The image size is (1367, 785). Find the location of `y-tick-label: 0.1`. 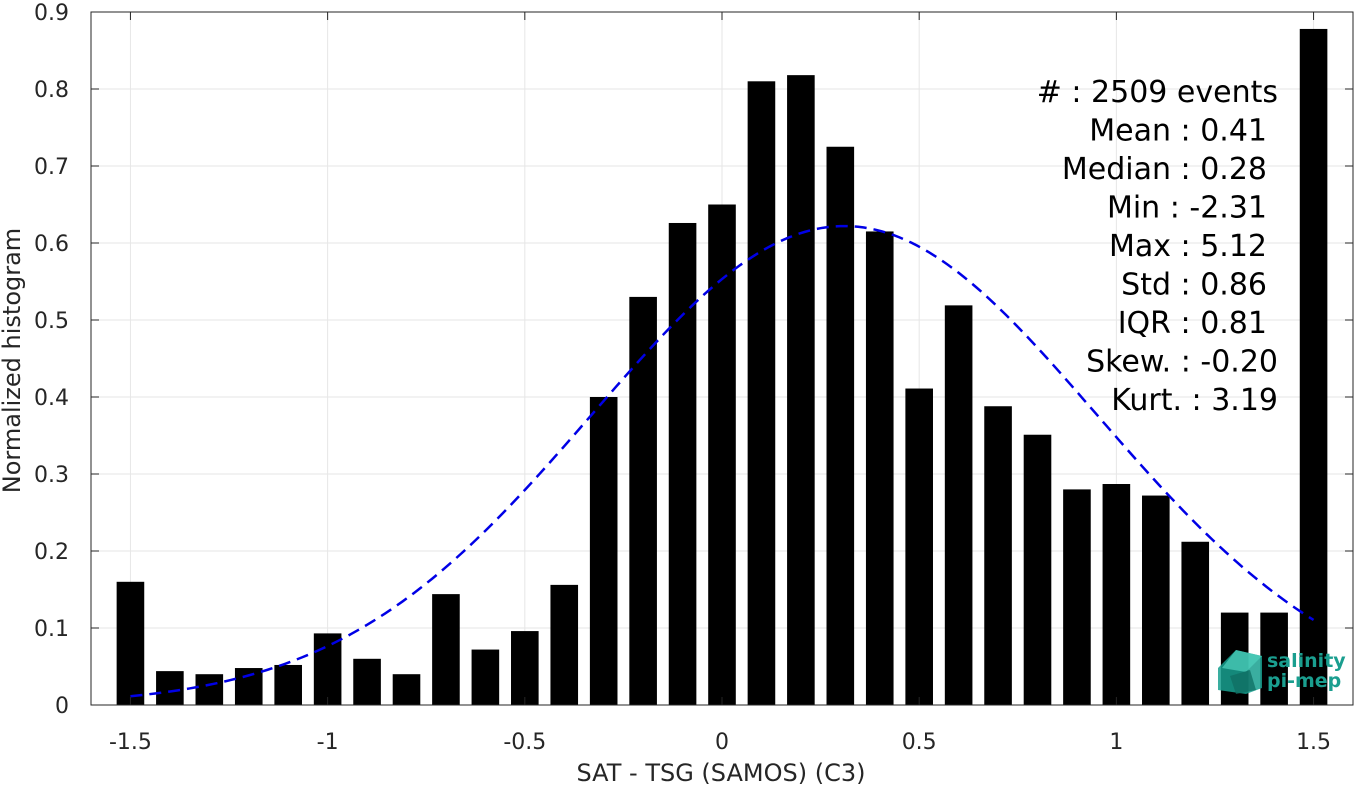

y-tick-label: 0.1 is located at coordinates (51, 629).